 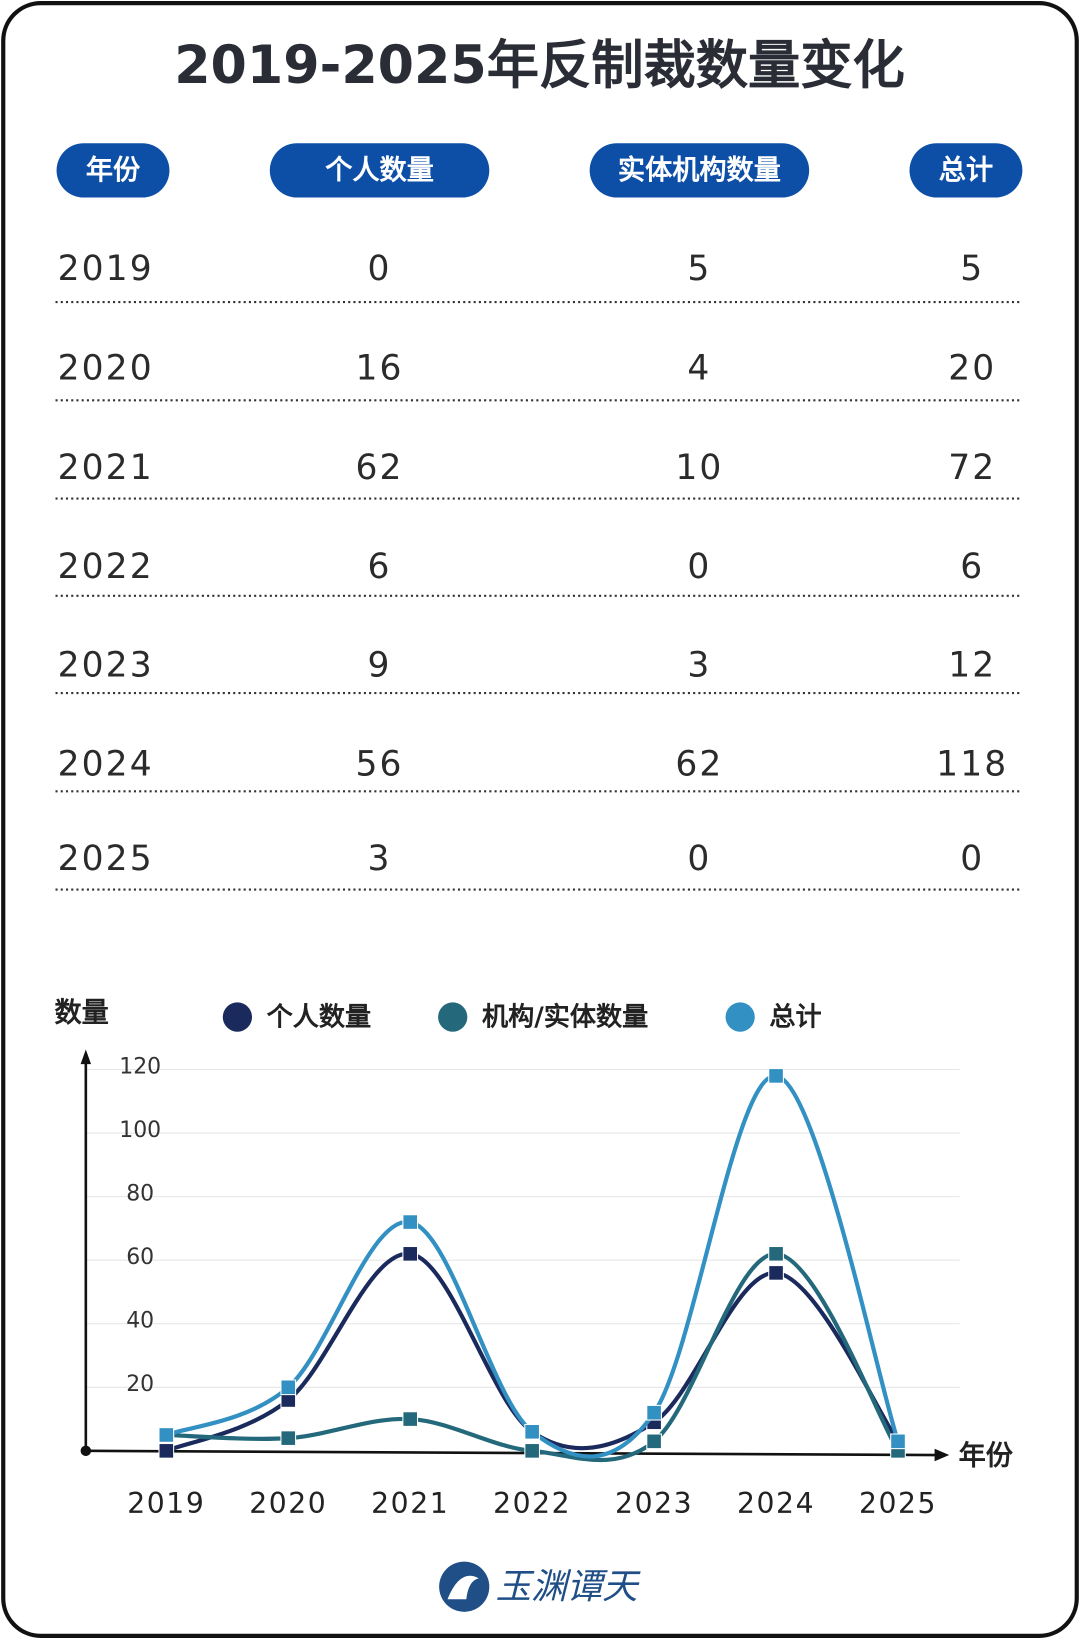 What do you see at coordinates (140, 1066) in the screenshot?
I see `y-tick-label: 120` at bounding box center [140, 1066].